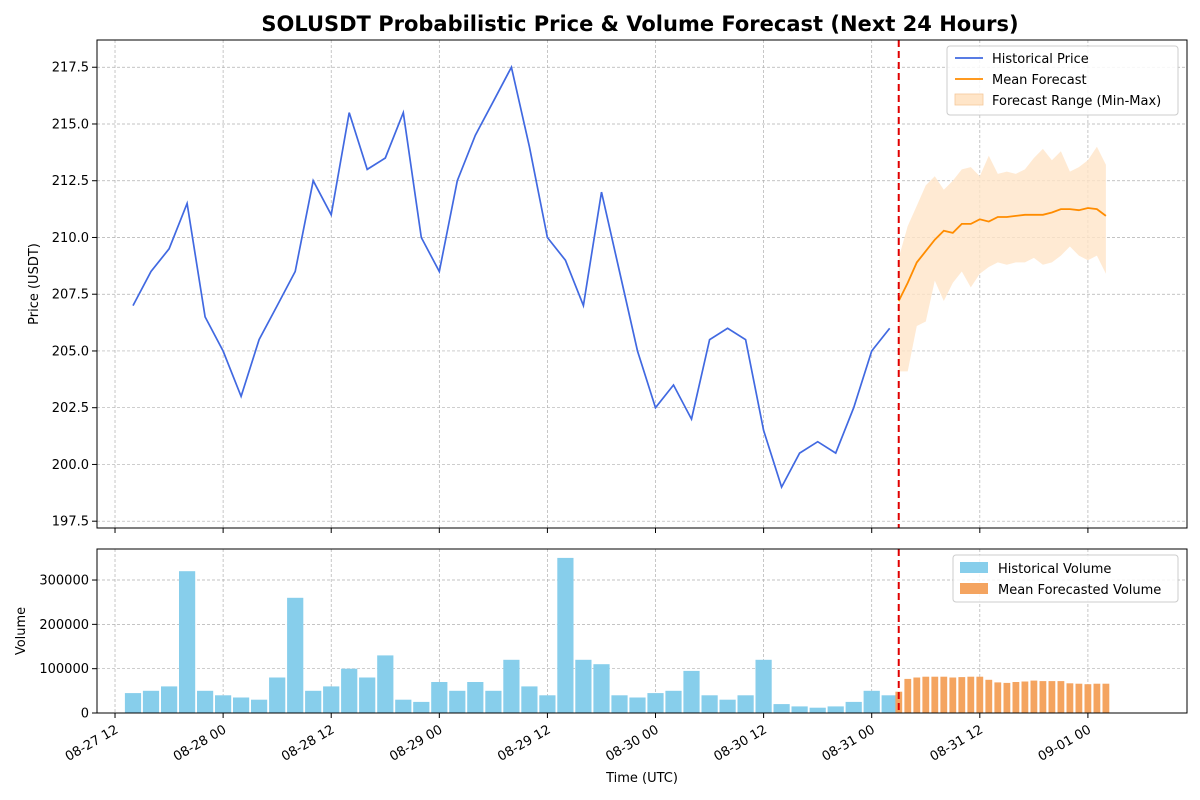 The width and height of the screenshot is (1200, 800). What do you see at coordinates (974, 567) in the screenshot?
I see `legend-historical-volume-swatch` at bounding box center [974, 567].